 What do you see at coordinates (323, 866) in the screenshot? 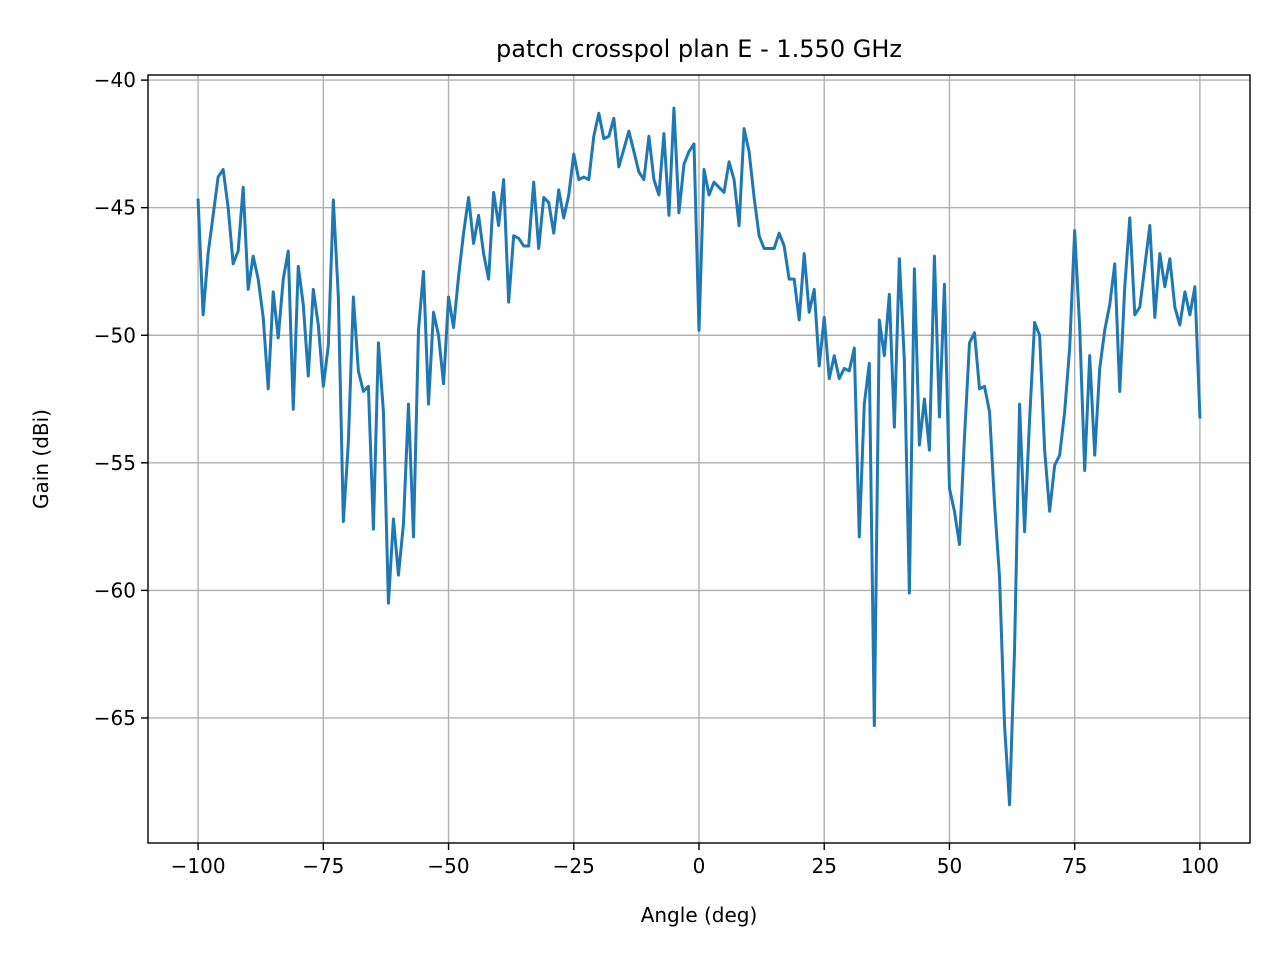
I see `x-tick-label: −75` at bounding box center [323, 866].